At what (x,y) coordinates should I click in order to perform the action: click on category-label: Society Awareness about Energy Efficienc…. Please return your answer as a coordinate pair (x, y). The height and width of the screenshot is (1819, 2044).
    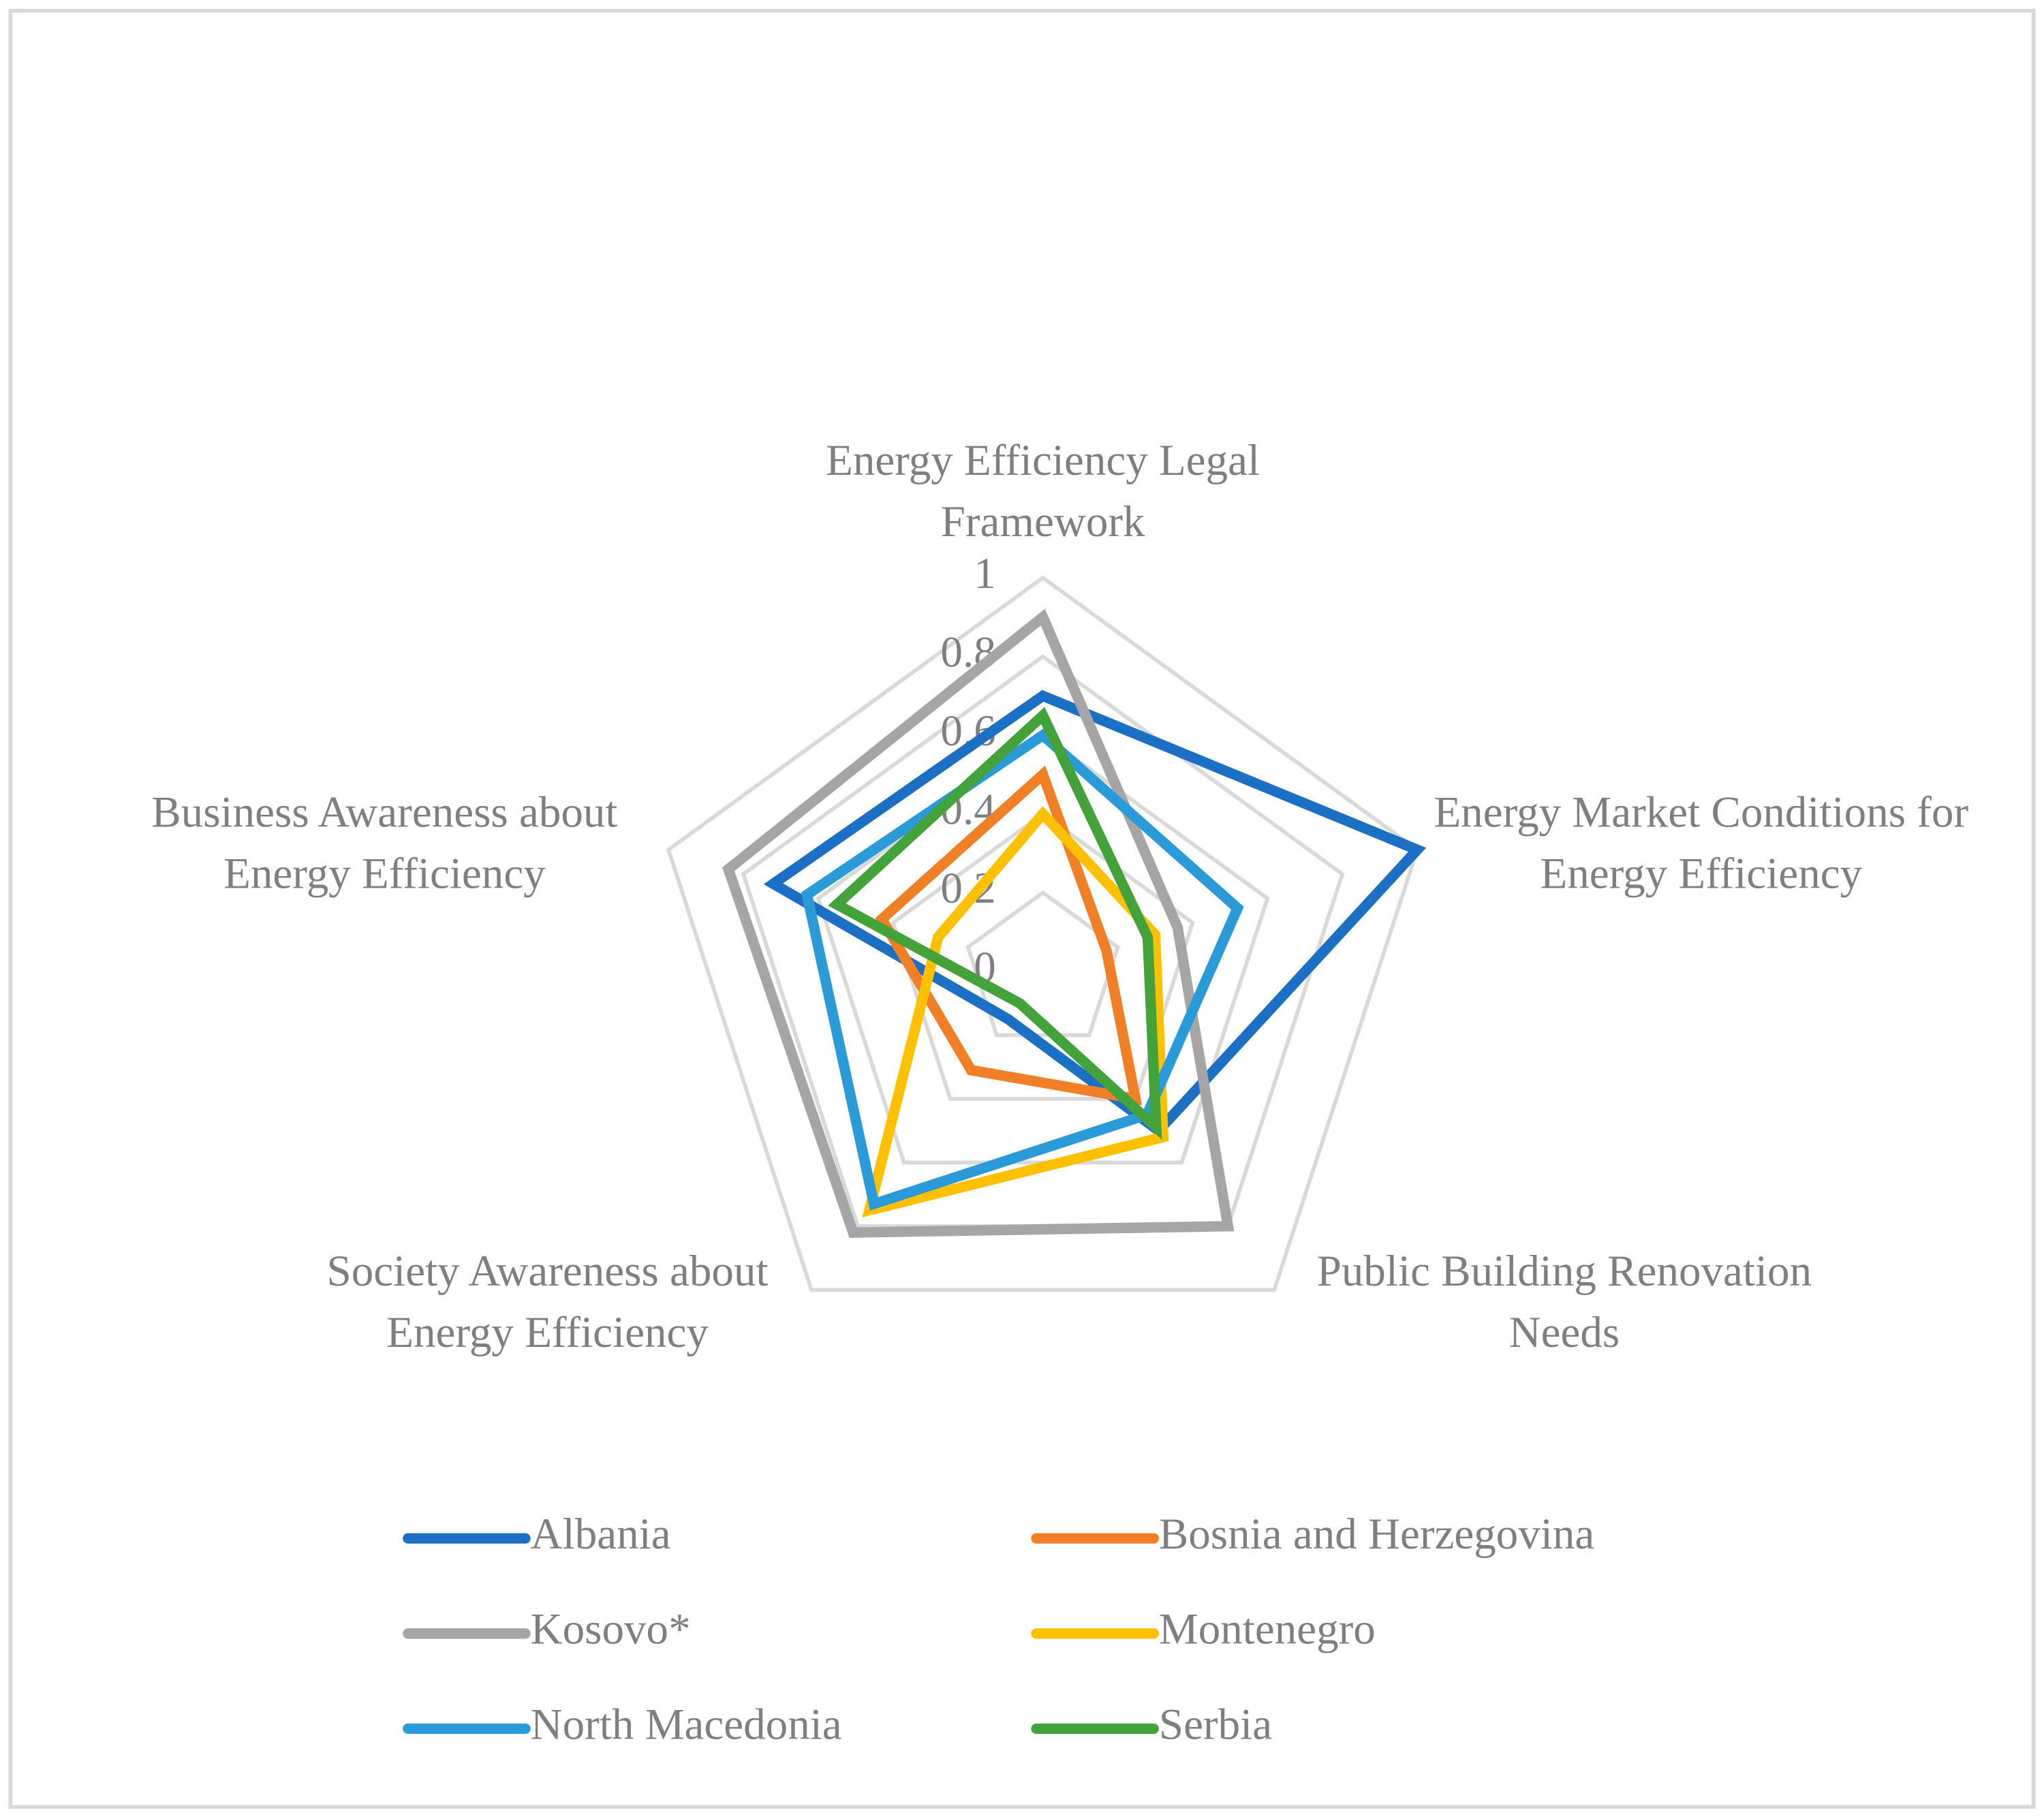
    Looking at the image, I should click on (547, 1303).